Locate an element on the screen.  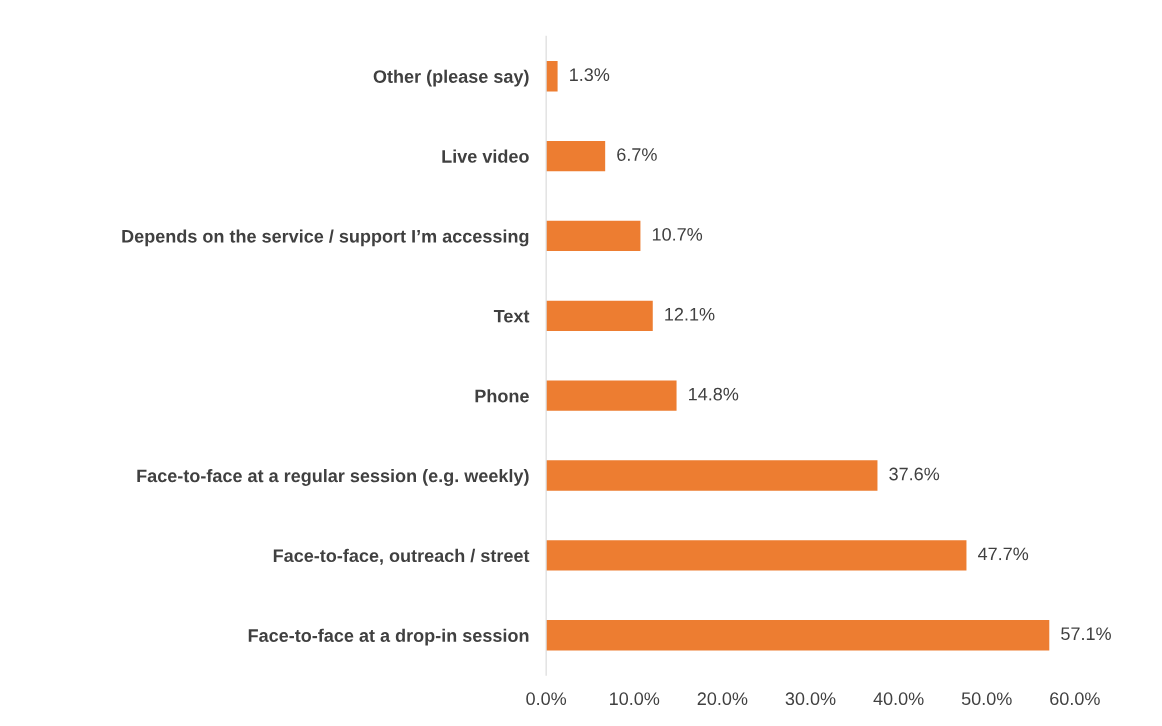
x-tick-label: 60.0% is located at coordinates (1075, 699).